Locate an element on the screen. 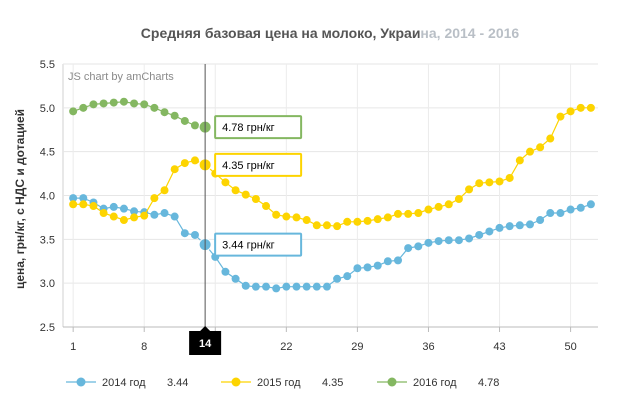  legend-label: 2014 год is located at coordinates (124, 383).